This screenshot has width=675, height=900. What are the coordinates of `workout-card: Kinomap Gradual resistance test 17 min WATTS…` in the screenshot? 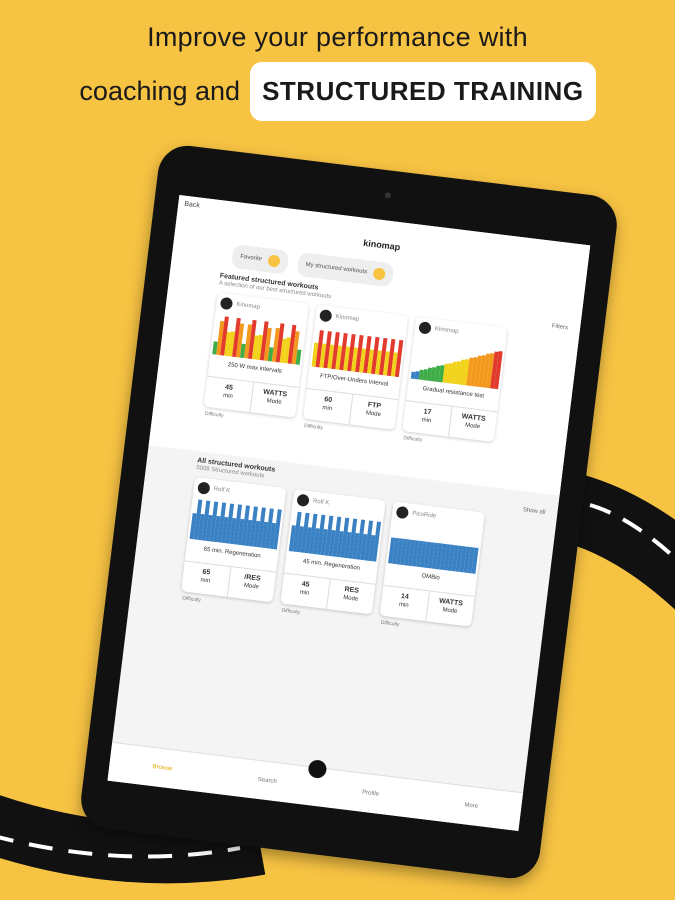 It's located at (455, 380).